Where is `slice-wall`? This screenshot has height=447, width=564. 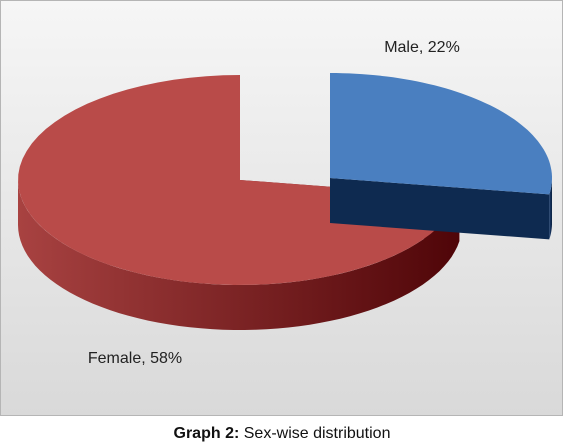 slice-wall is located at coordinates (440, 209).